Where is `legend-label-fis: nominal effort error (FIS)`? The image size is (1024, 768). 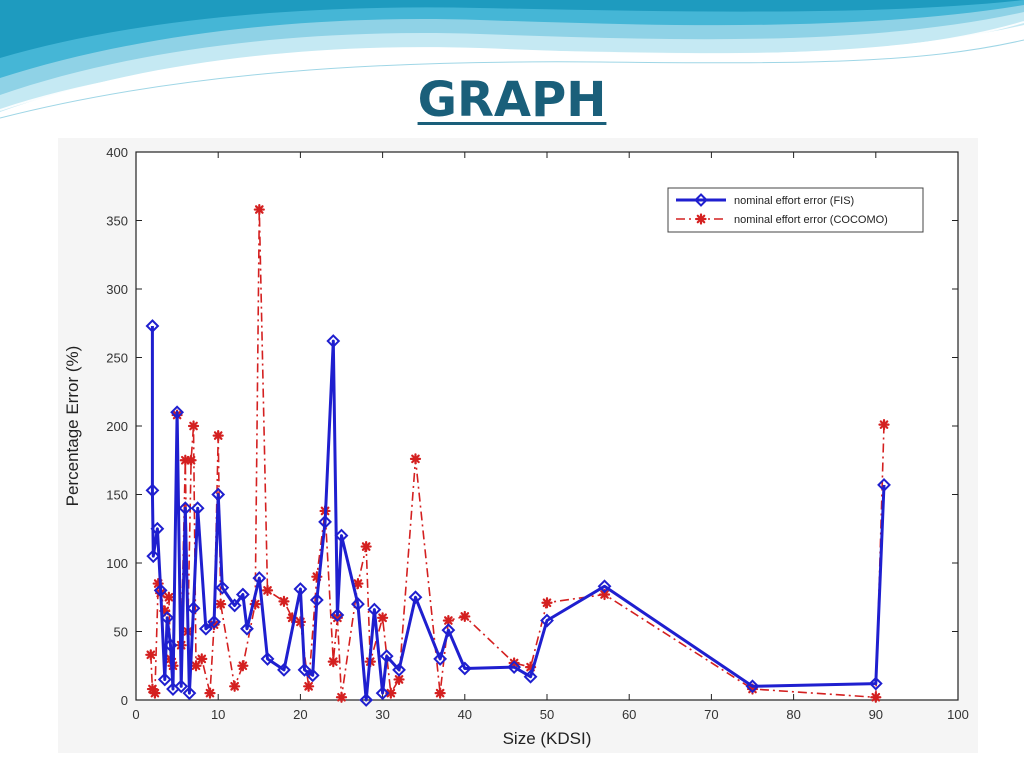
legend-label-fis: nominal effort error (FIS) is located at coordinates (794, 201).